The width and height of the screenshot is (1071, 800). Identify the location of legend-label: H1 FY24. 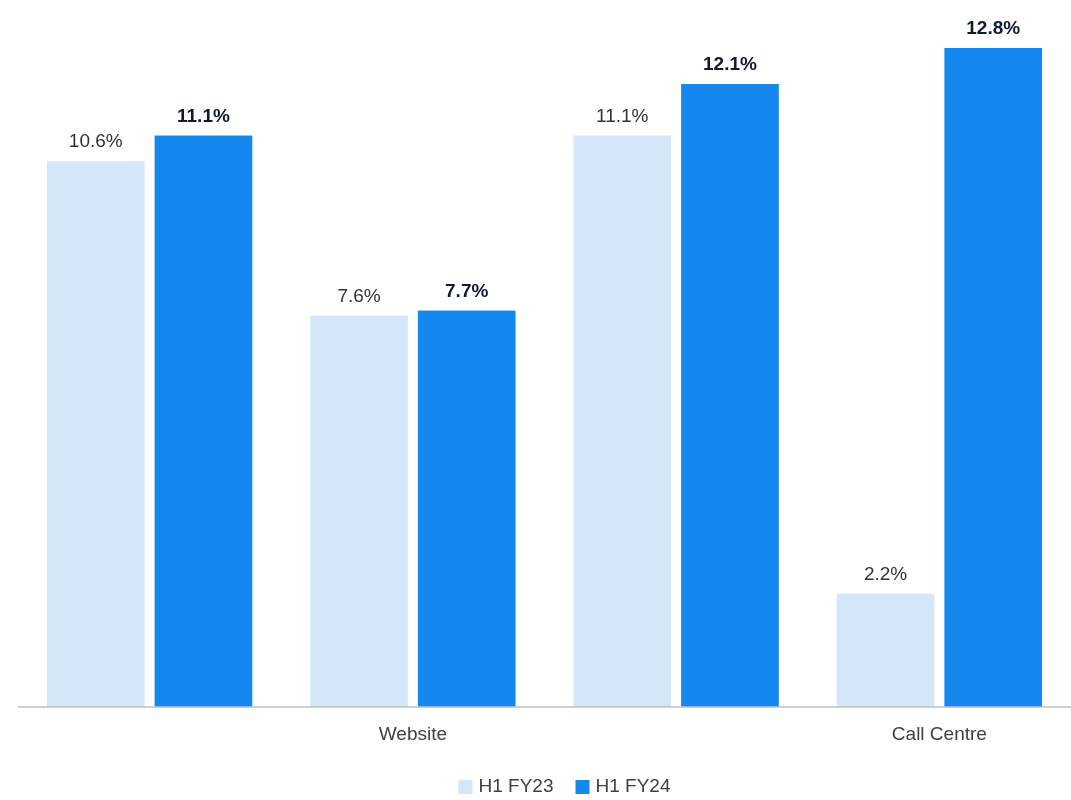
(633, 785).